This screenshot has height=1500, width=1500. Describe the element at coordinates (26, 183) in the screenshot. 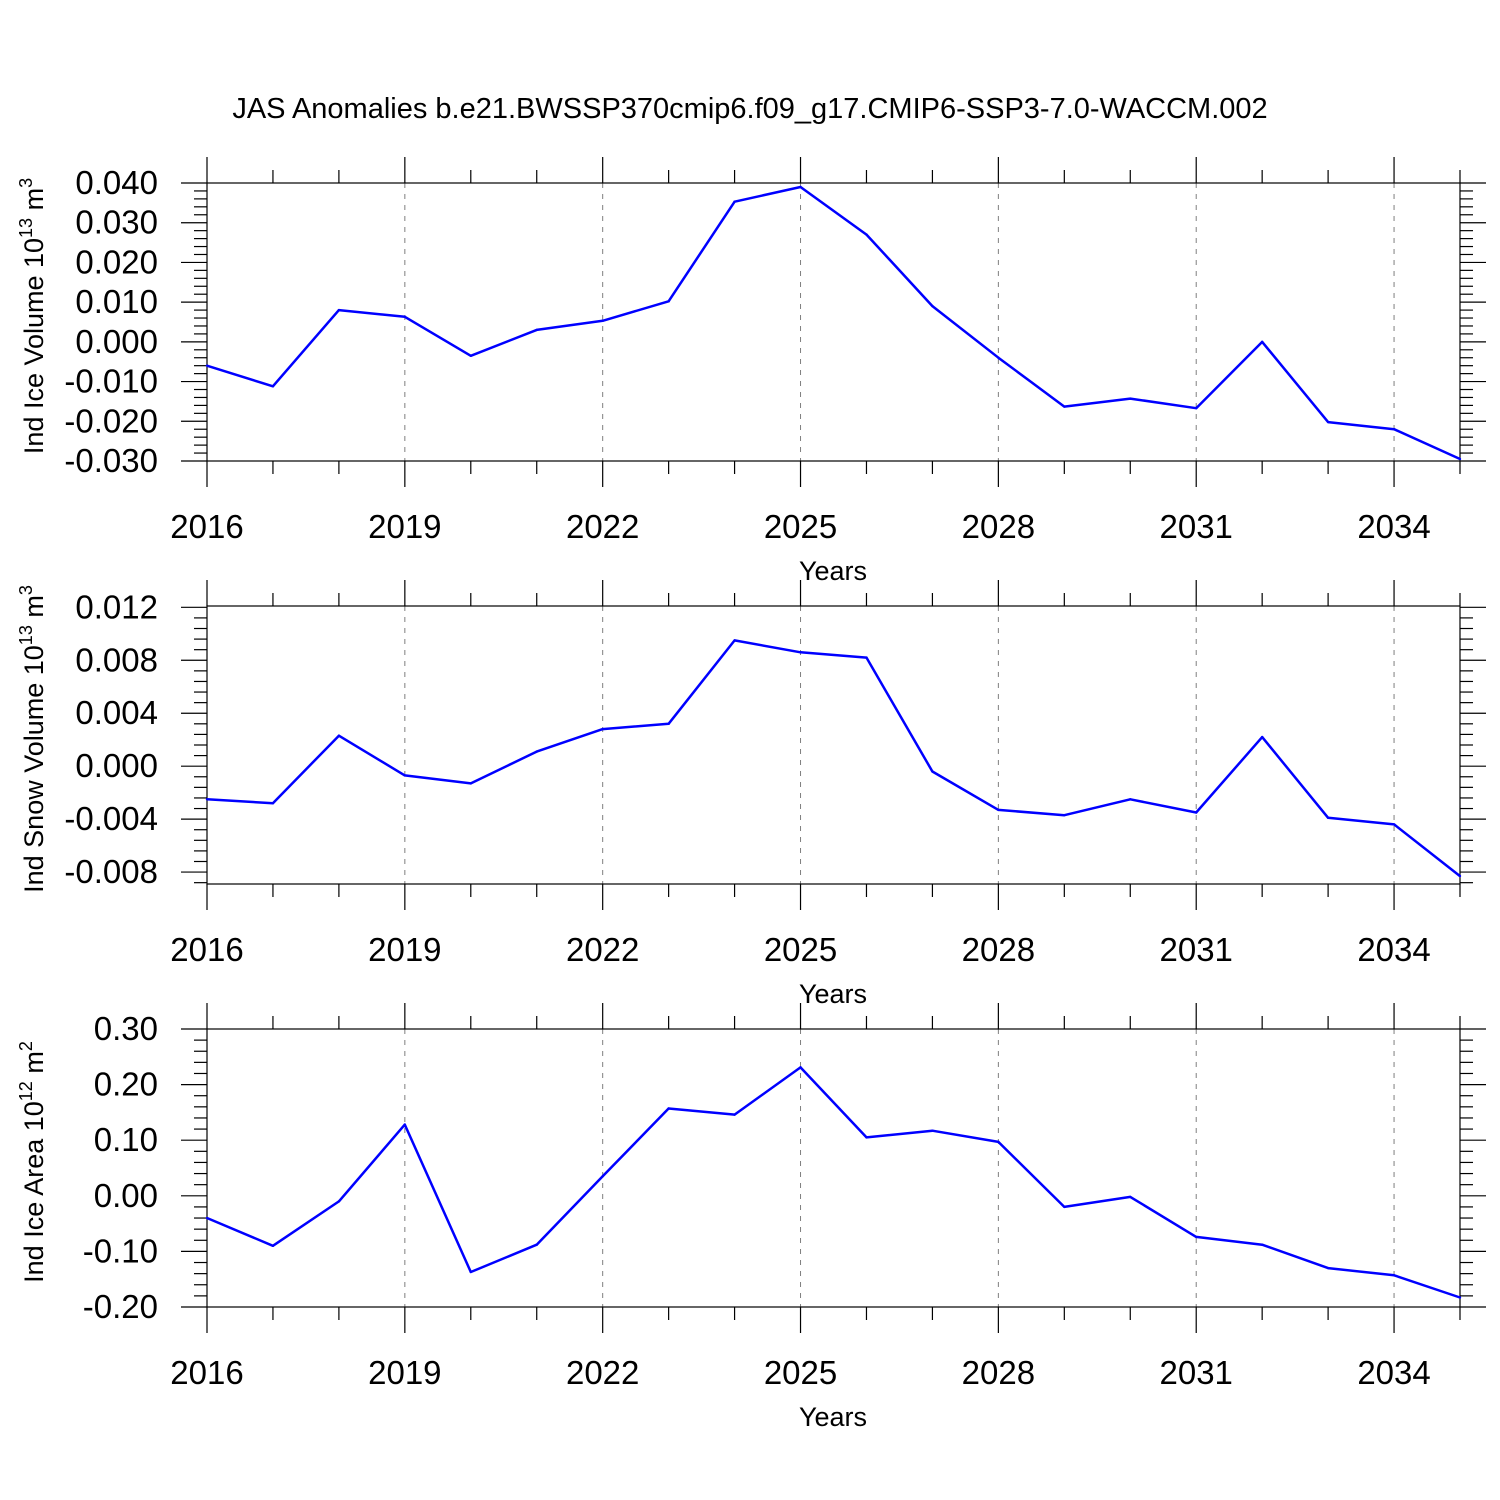

I see `y-axis-label-unit-exponent: 3` at that location.